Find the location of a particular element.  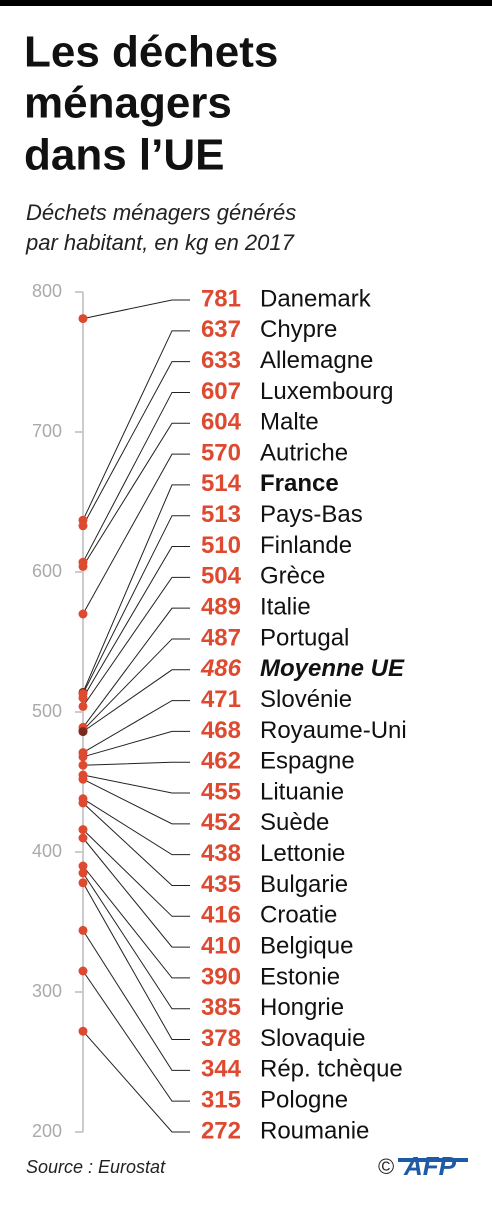

category-label: Allemagne is located at coordinates (316, 360).